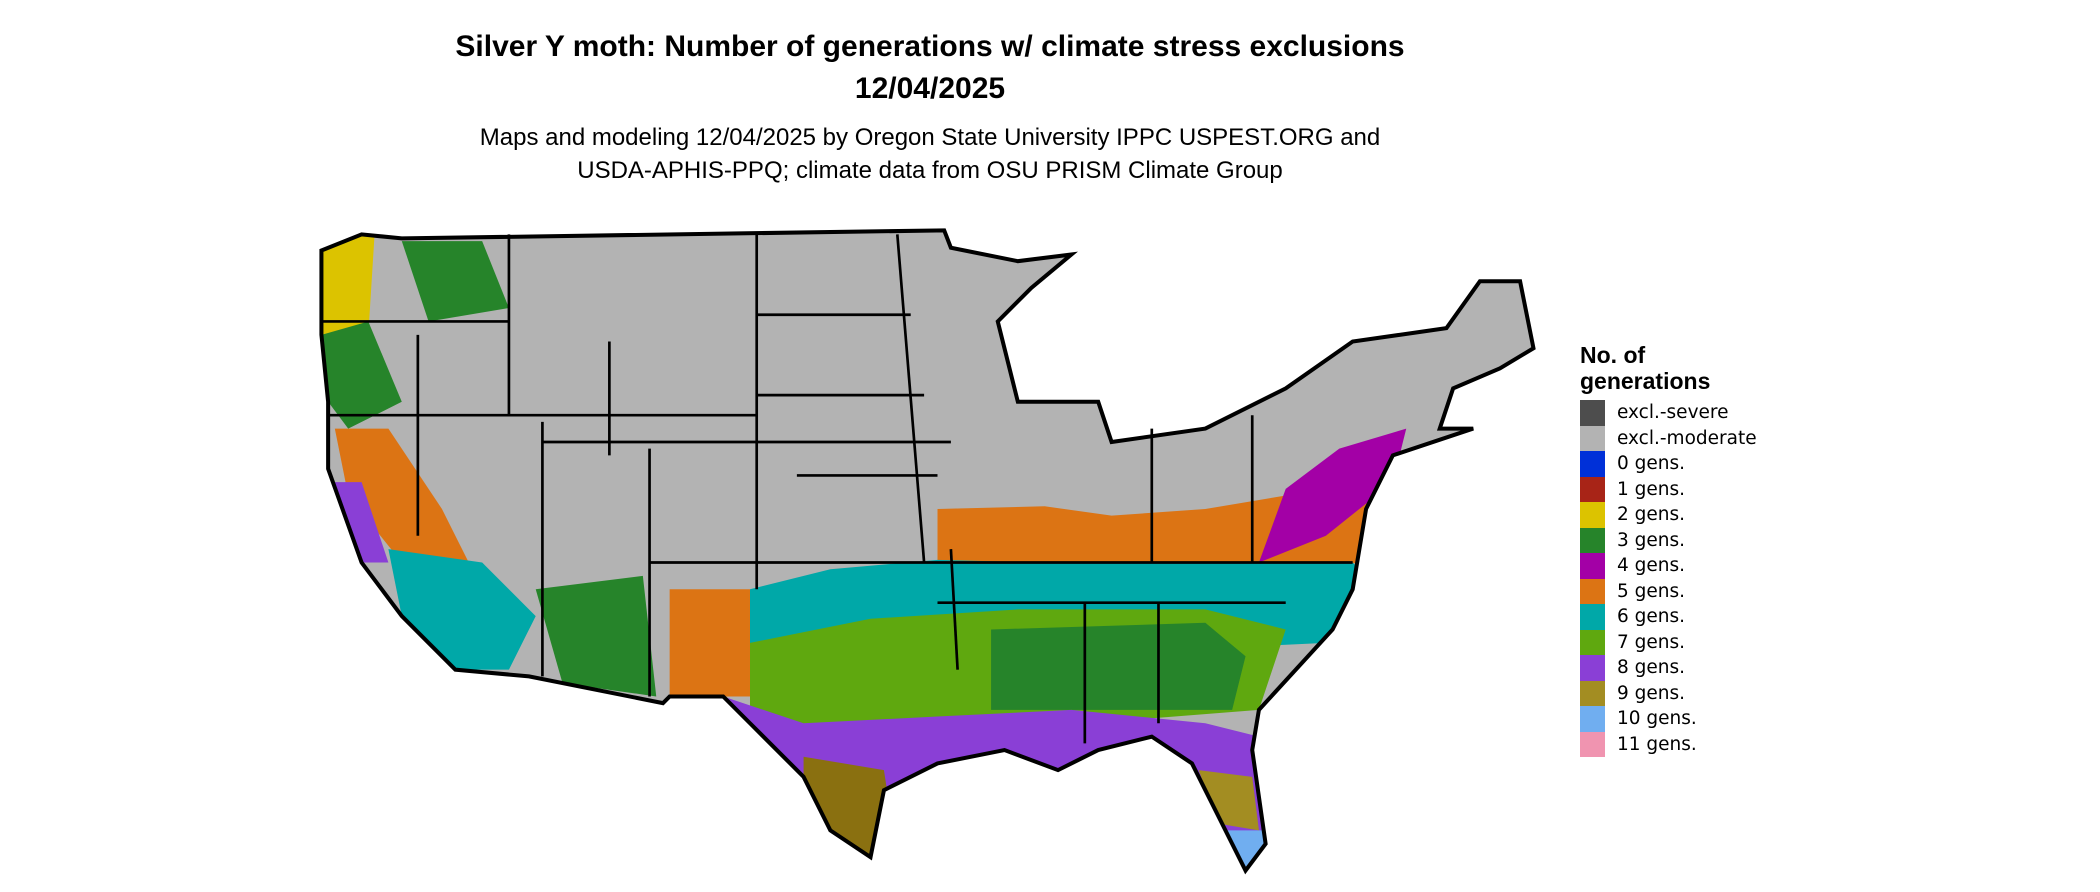  Describe the element at coordinates (1651, 693) in the screenshot. I see `legend-label: 9 gens.` at that location.